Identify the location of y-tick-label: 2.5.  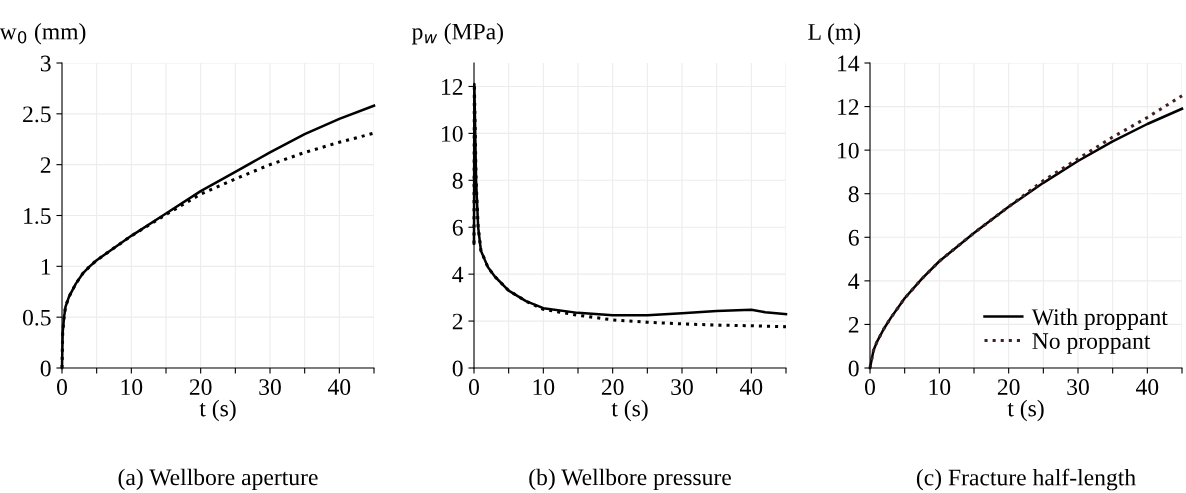
(37, 114).